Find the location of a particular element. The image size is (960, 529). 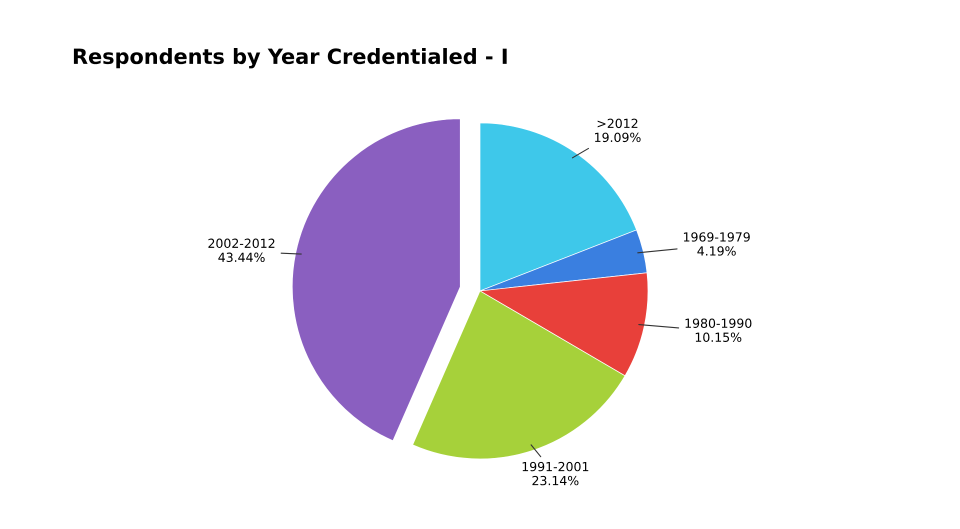

data-label: 4.19% is located at coordinates (716, 251).